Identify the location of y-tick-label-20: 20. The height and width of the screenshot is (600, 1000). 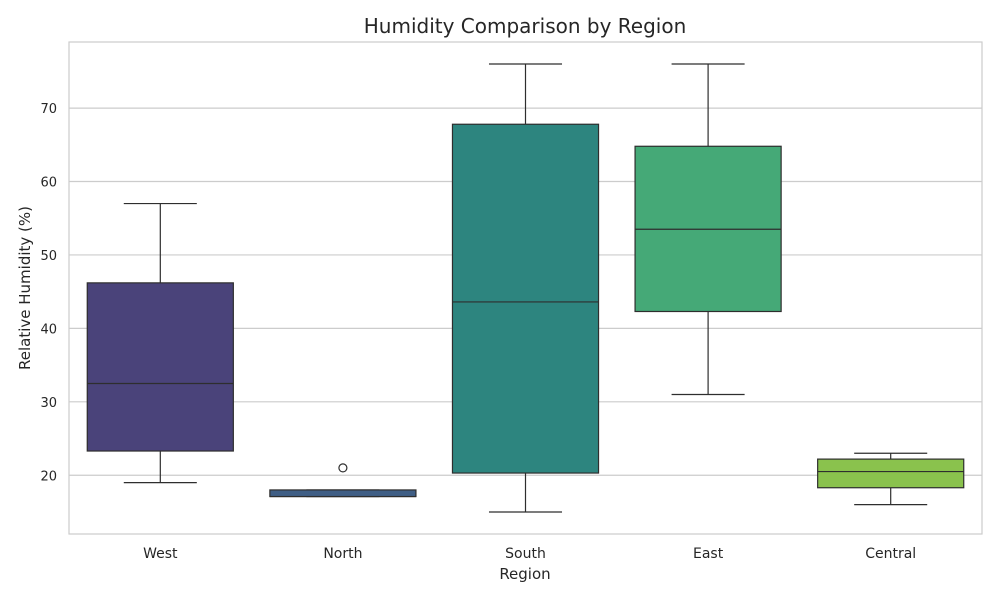
(48, 476).